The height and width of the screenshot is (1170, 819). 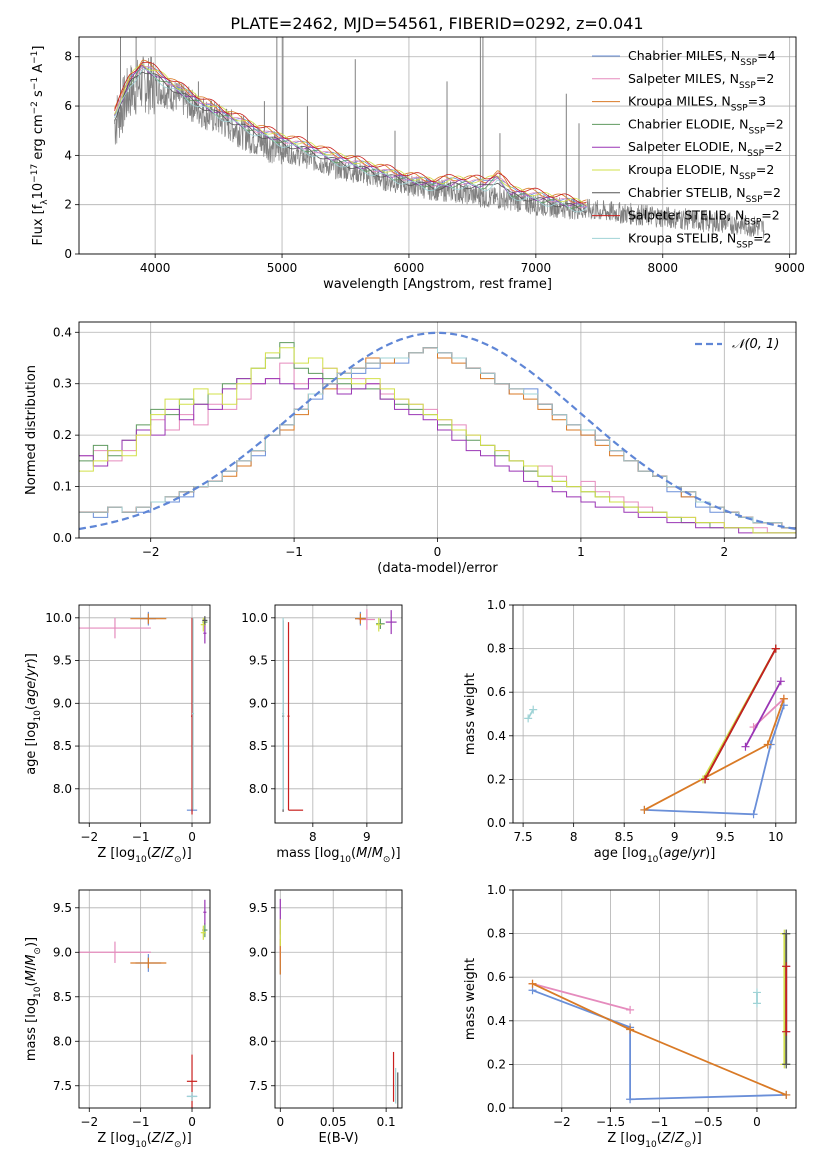 I want to click on legend-entry-text: Salpeter STELIB, N, so click(x=686, y=215).